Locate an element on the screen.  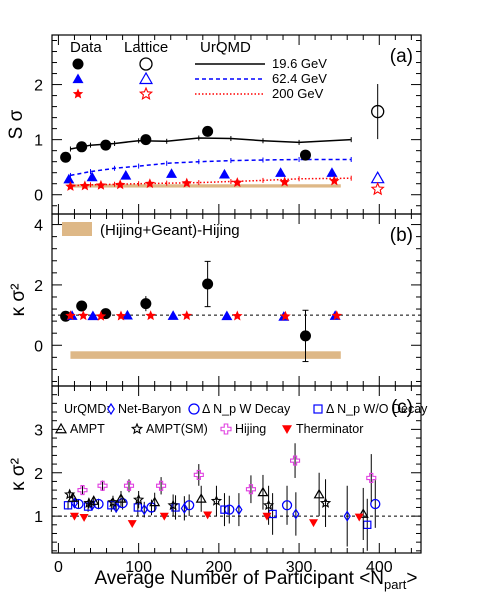
y-axis-title: S σ is located at coordinates (16, 124).